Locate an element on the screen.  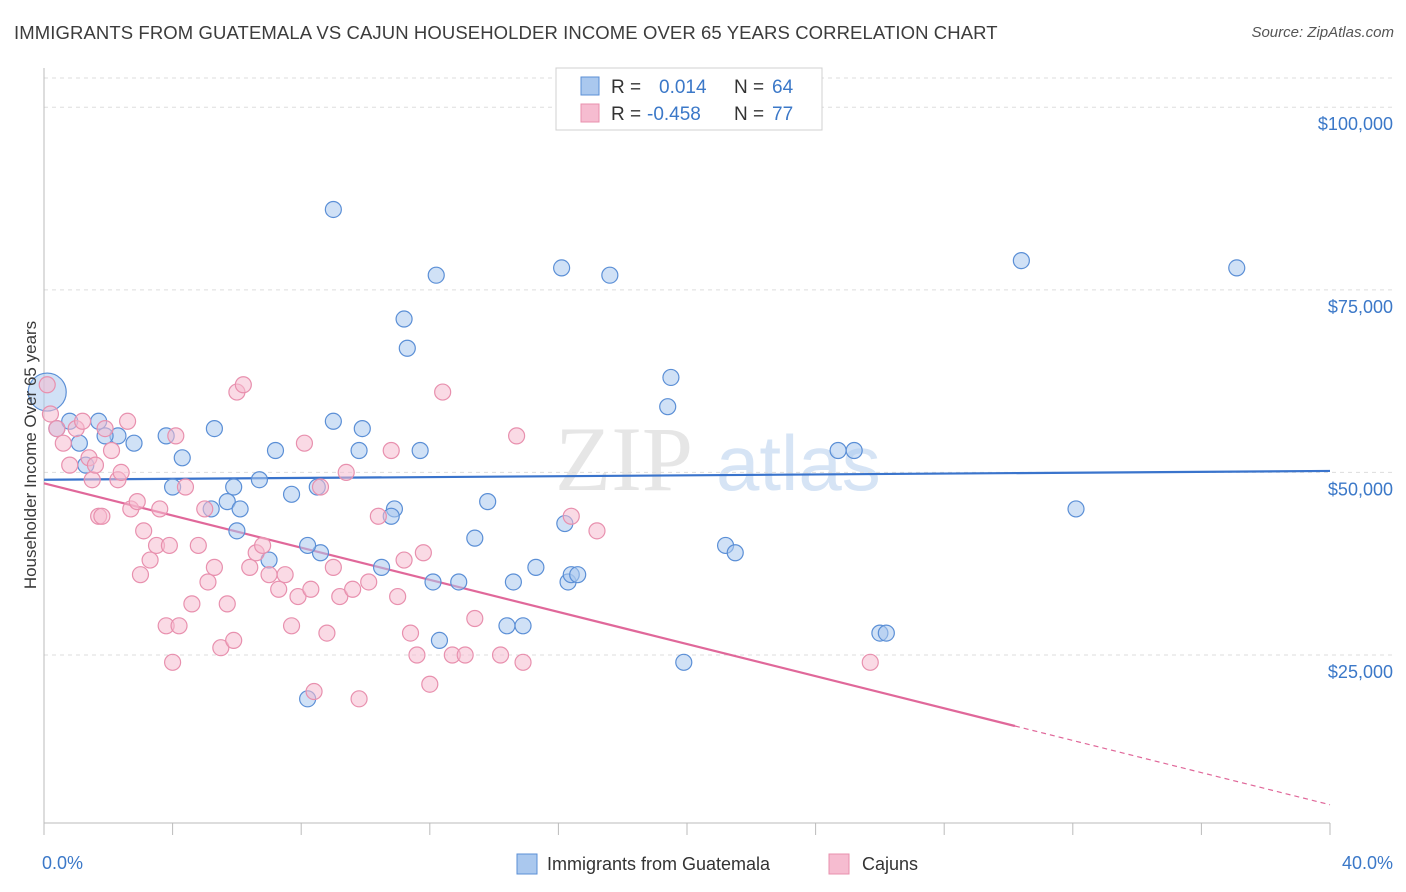
legend-swatch-pink is located at coordinates (590, 113).